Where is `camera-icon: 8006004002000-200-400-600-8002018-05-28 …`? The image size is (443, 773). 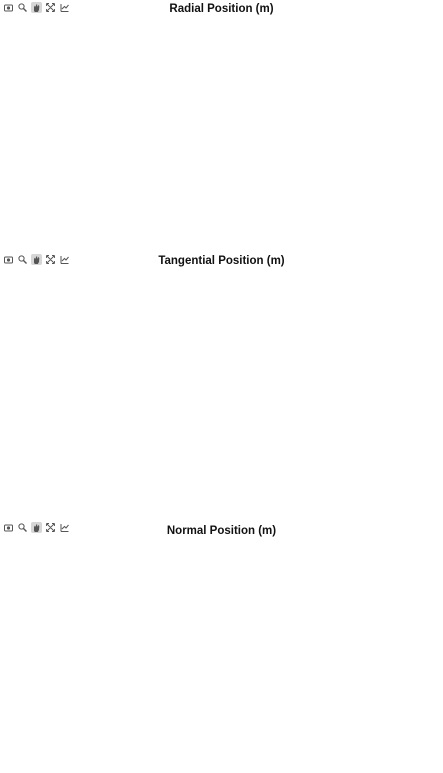 camera-icon: 8006004002000-200-400-600-8002018-05-28 … is located at coordinates (8, 8).